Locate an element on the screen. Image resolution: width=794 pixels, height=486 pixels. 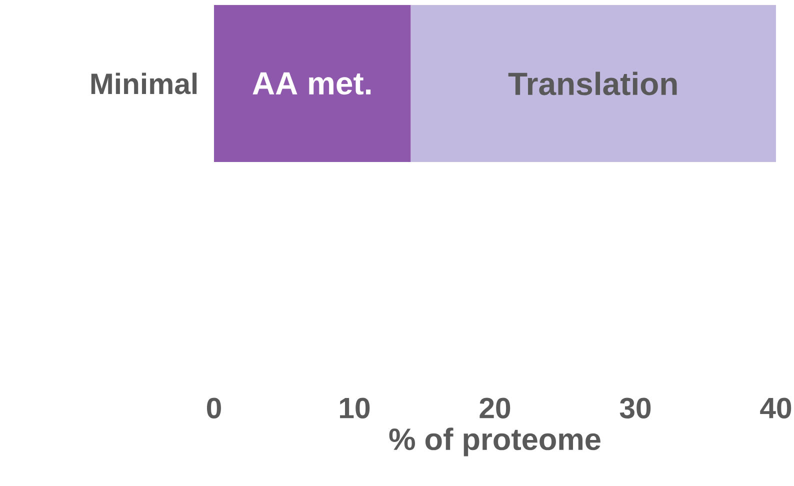
series-label: Translation is located at coordinates (592, 84).